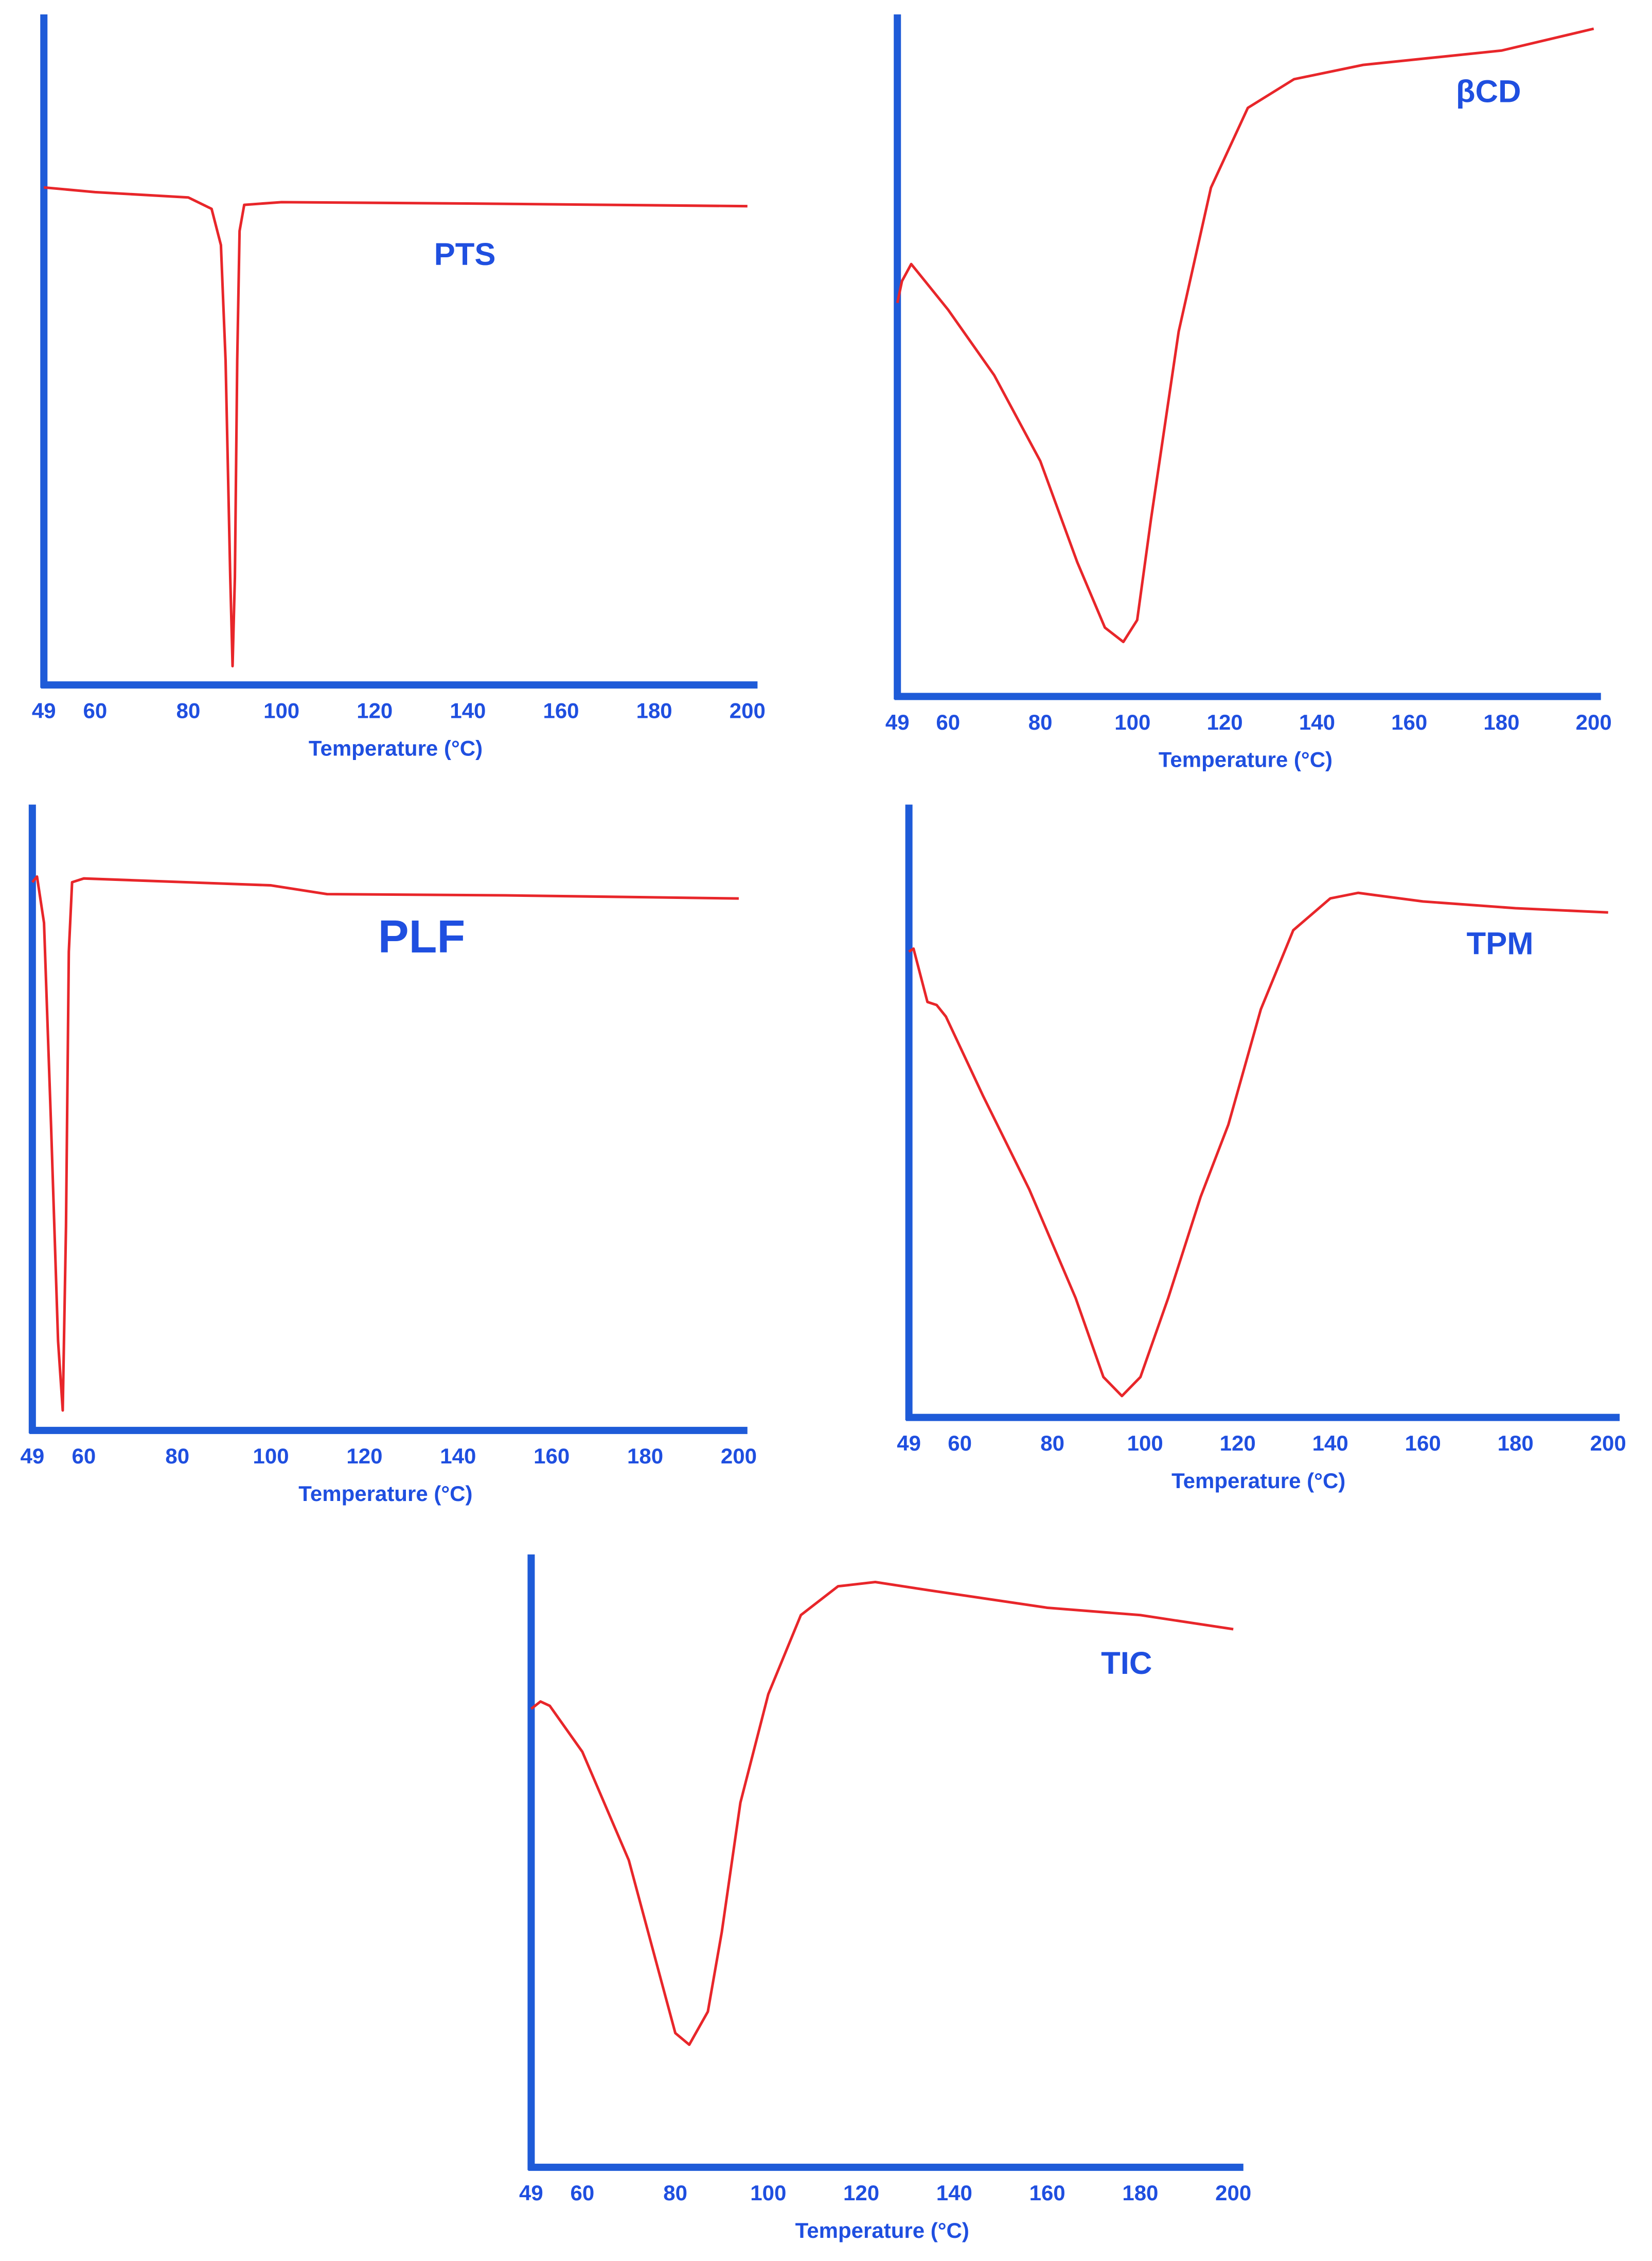 The height and width of the screenshot is (2261, 1652). Describe the element at coordinates (421, 937) in the screenshot. I see `chart-title: PLF` at that location.